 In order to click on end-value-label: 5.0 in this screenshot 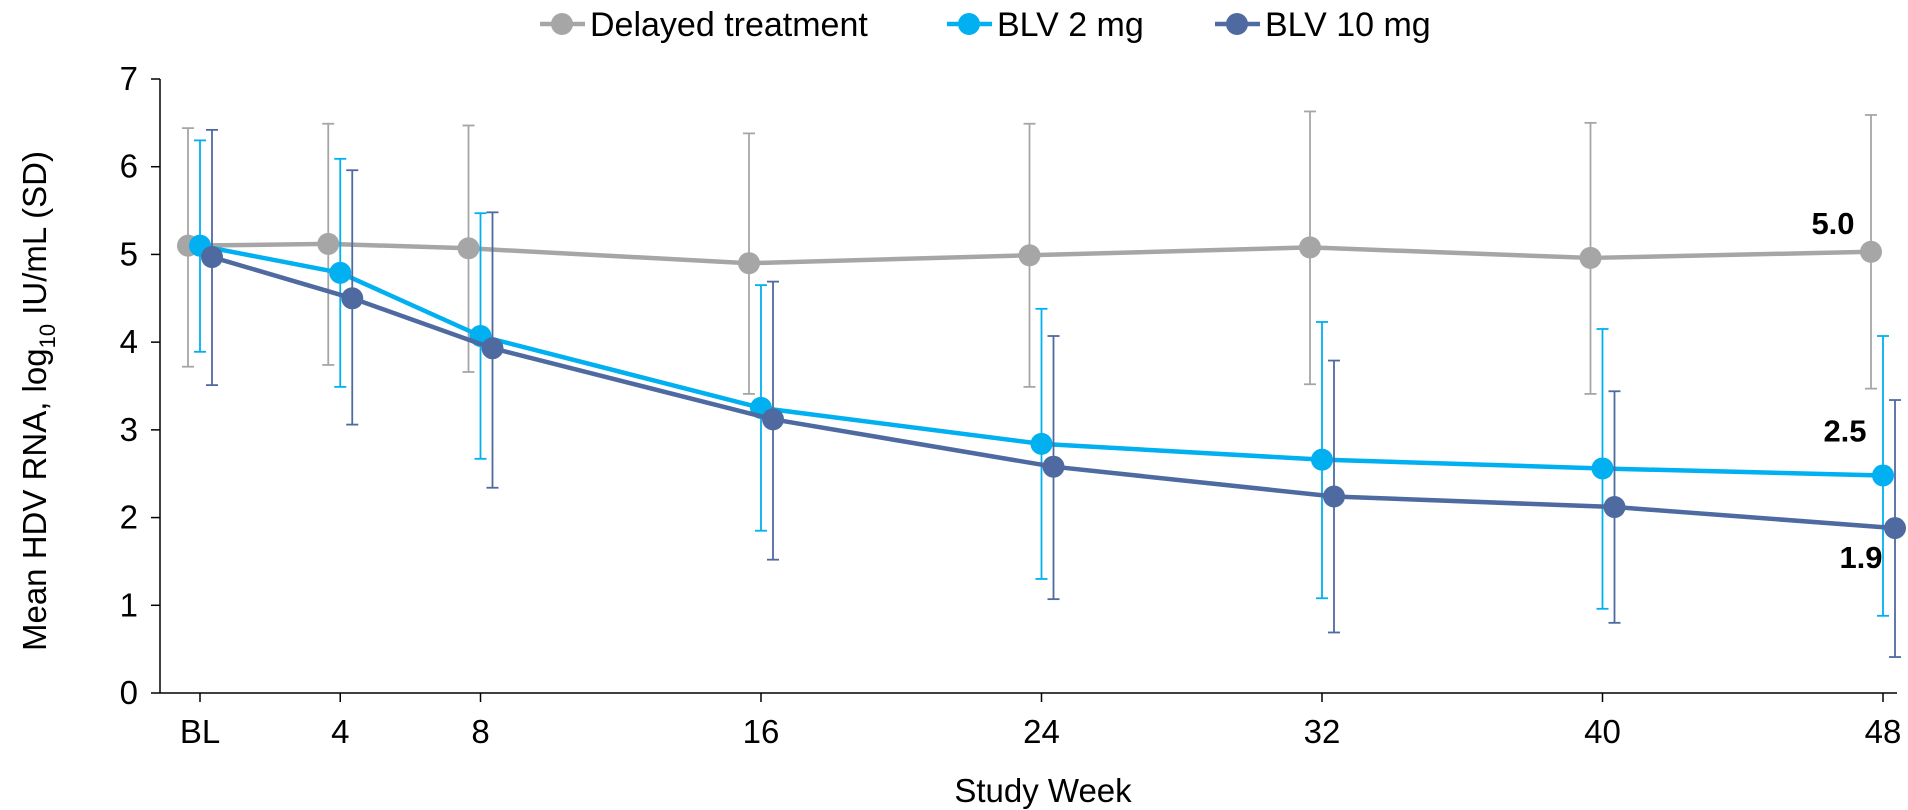, I will do `click(1832, 223)`.